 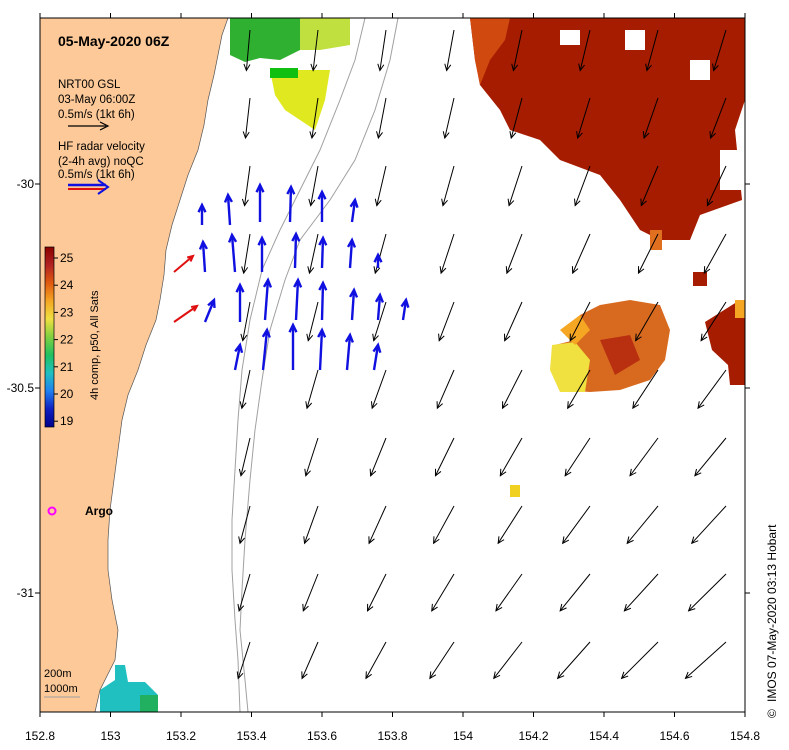 What do you see at coordinates (291, 276) in the screenshot?
I see `hf-radar-arrow-field` at bounding box center [291, 276].